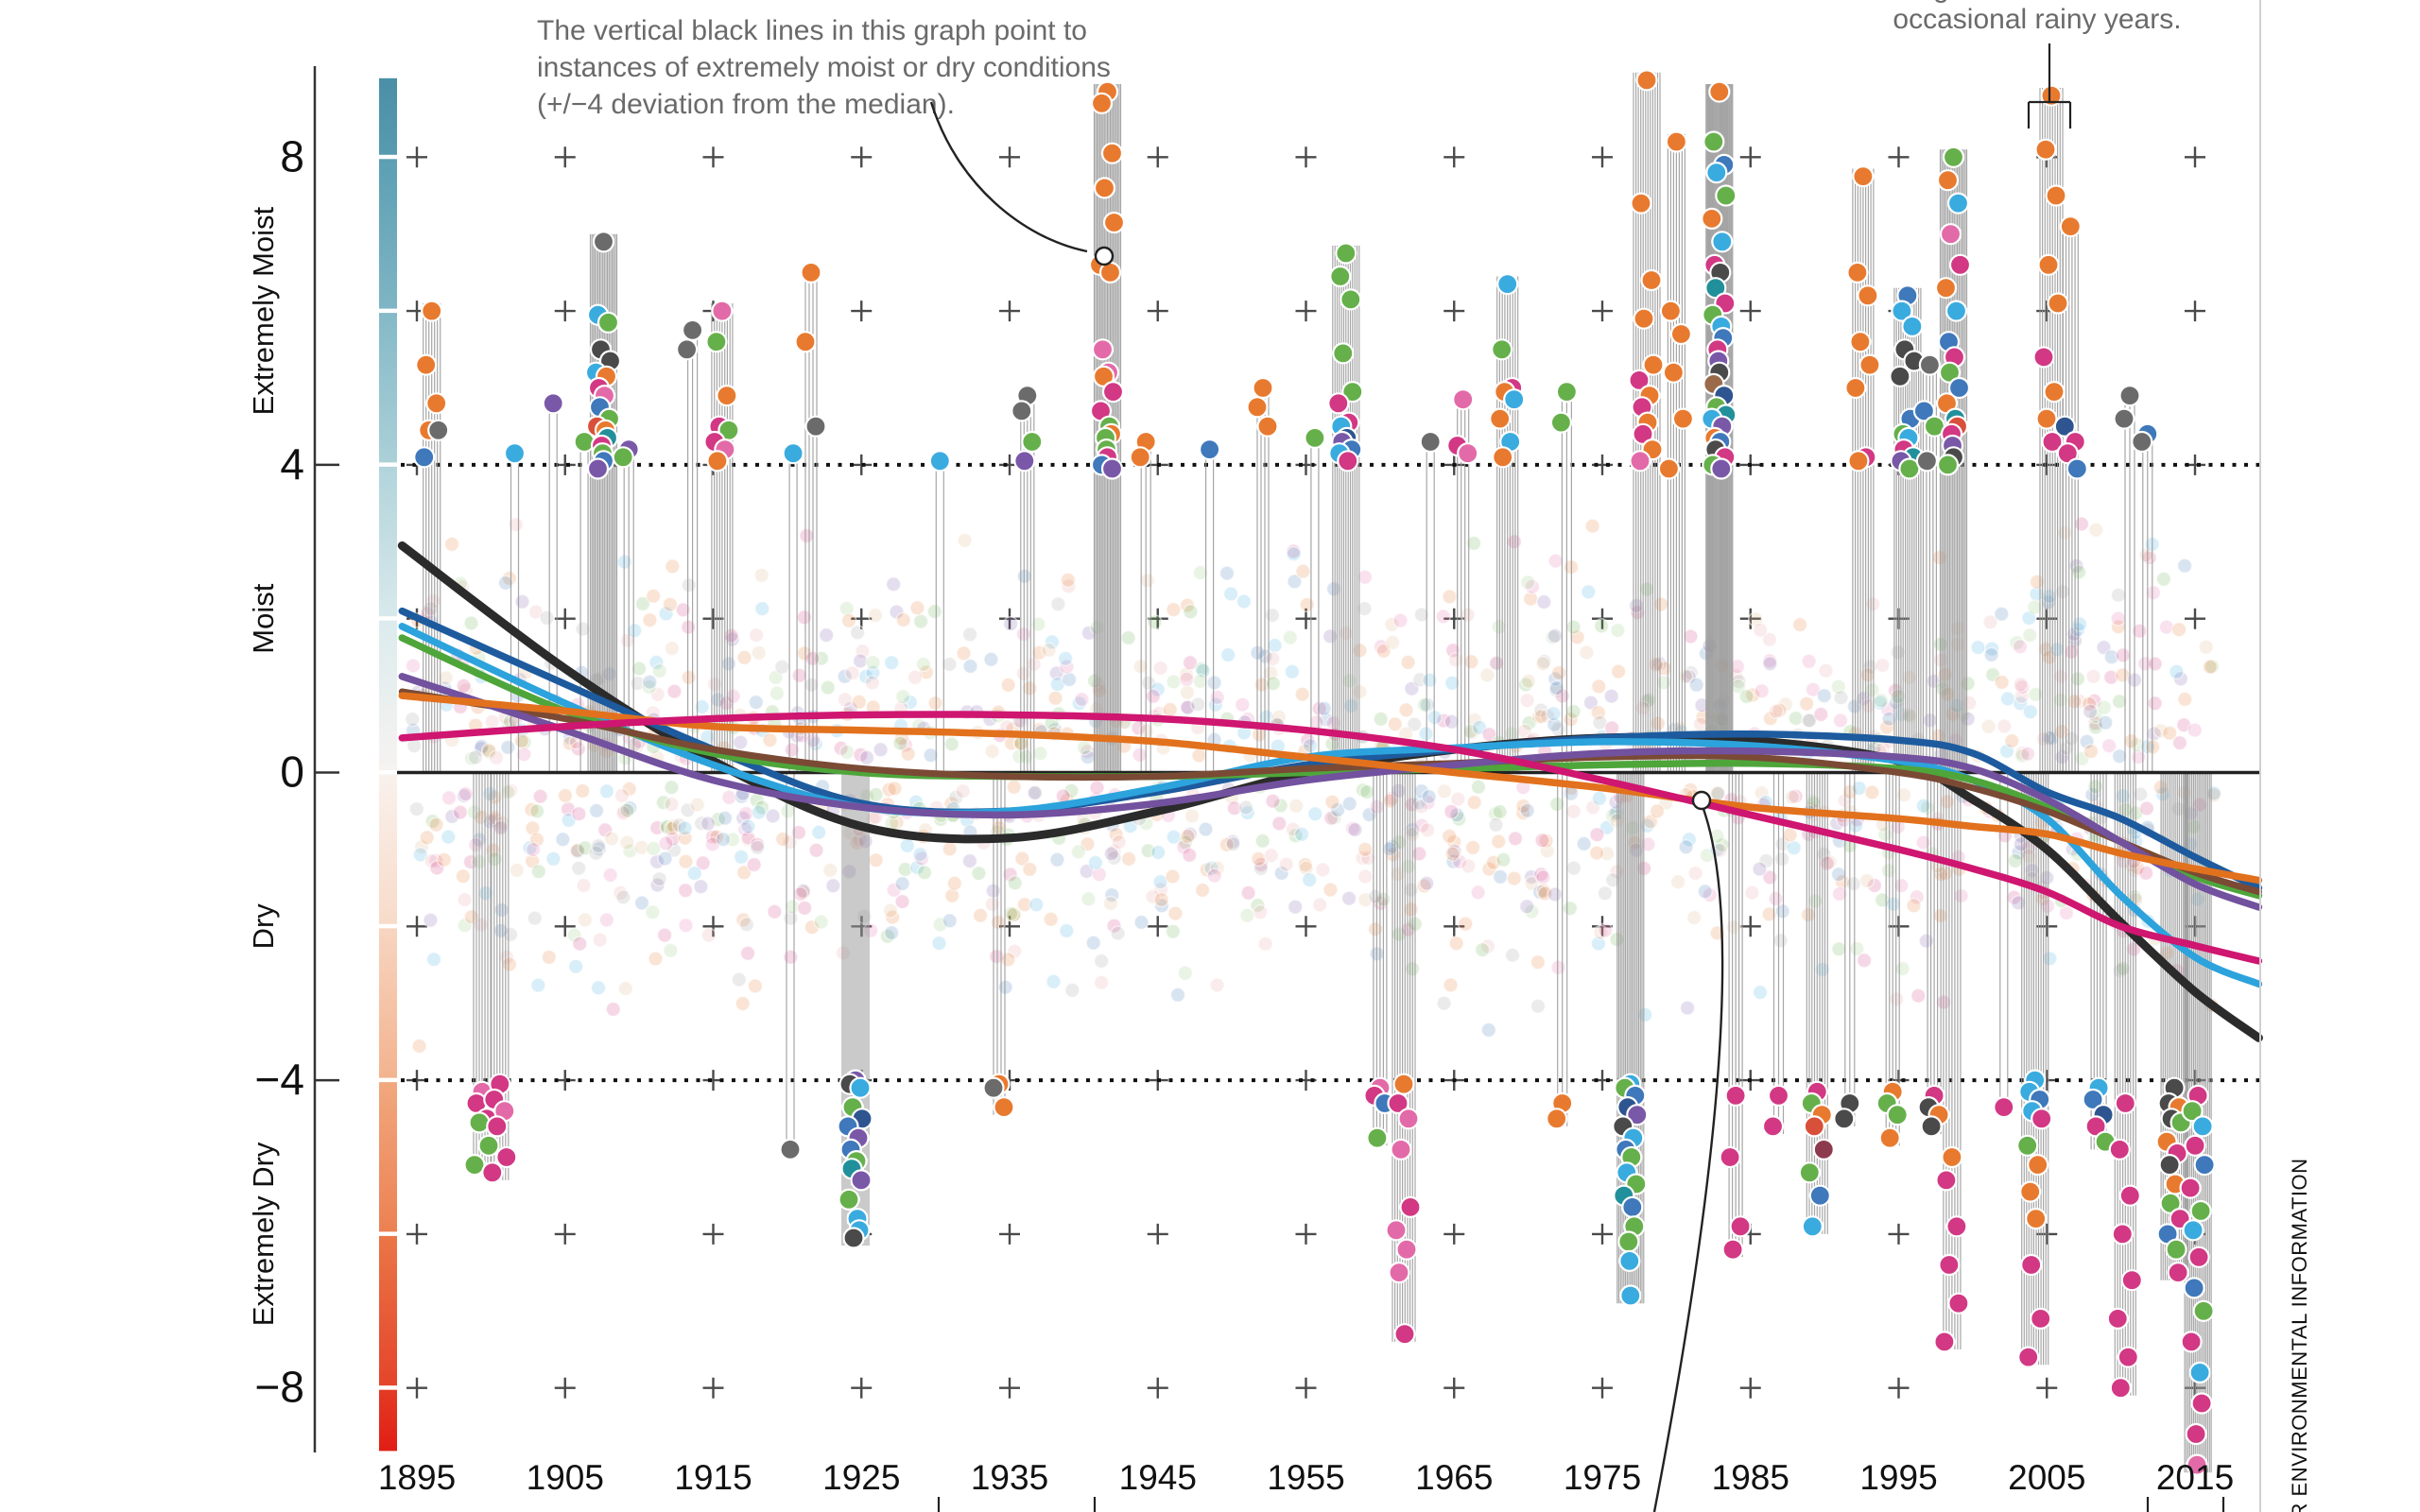 The height and width of the screenshot is (1512, 2420). Describe the element at coordinates (861, 1477) in the screenshot. I see `x-tick-label: 1925` at that location.